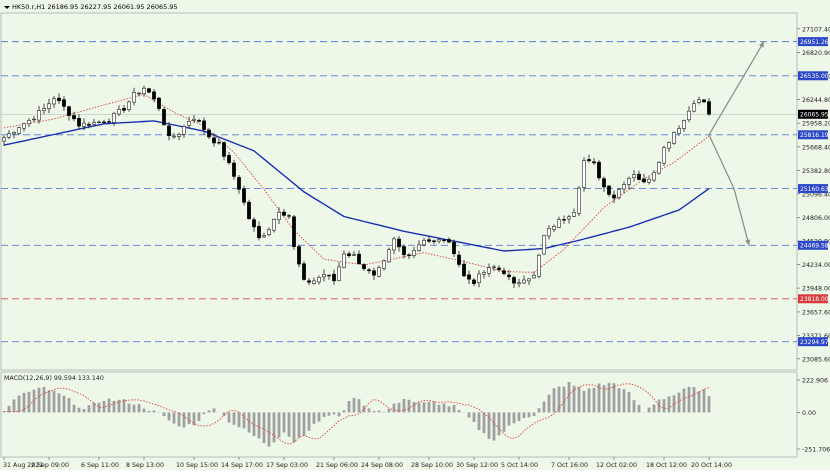  I want to click on x-tick-label: 28 Sep 10:00, so click(432, 465).